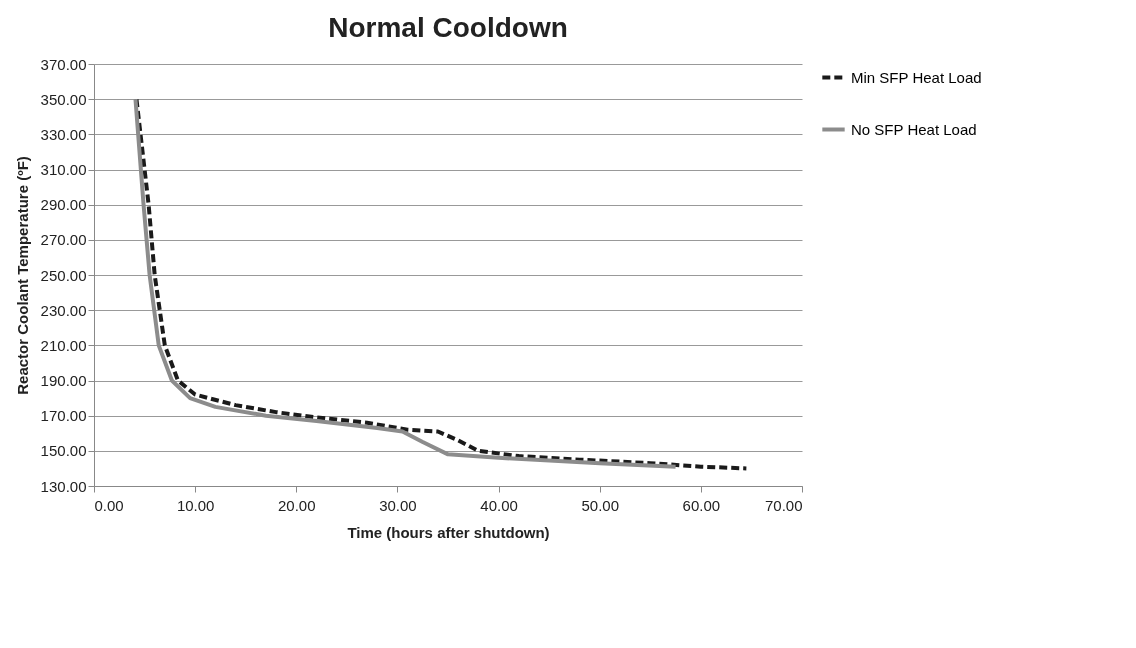 Image resolution: width=1136 pixels, height=648 pixels. What do you see at coordinates (63, 134) in the screenshot?
I see `y-tick-label: 330.00` at bounding box center [63, 134].